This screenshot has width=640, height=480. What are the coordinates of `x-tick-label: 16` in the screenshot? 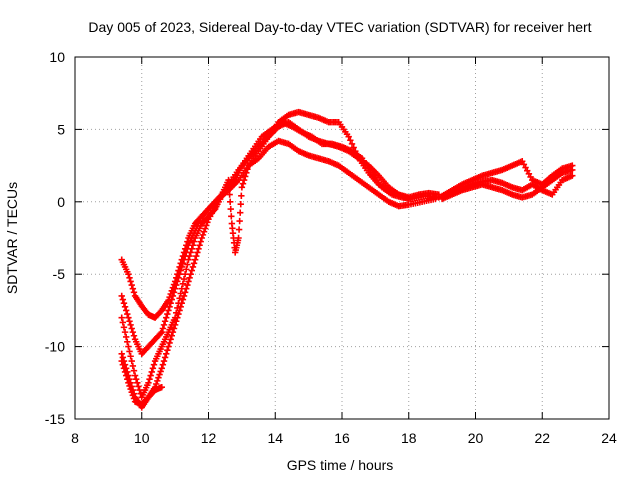 It's located at (342, 438).